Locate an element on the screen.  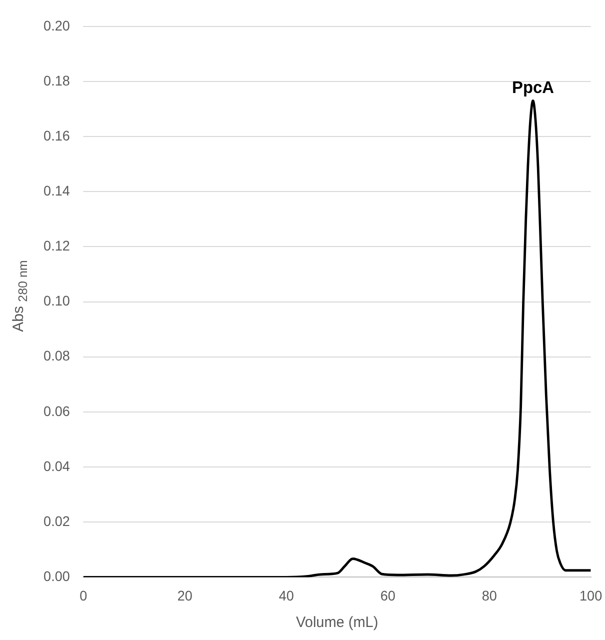
y-tick-label: 0.08 is located at coordinates (57, 356).